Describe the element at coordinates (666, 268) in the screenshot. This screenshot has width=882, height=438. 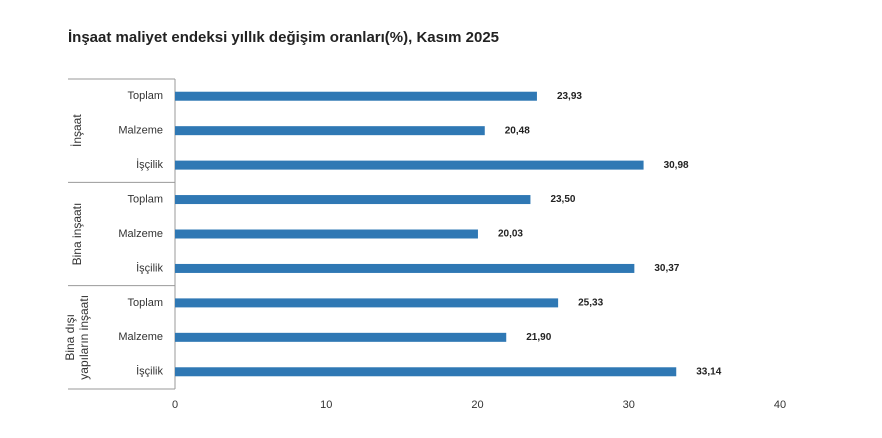
I see `value-label: 30,37` at that location.